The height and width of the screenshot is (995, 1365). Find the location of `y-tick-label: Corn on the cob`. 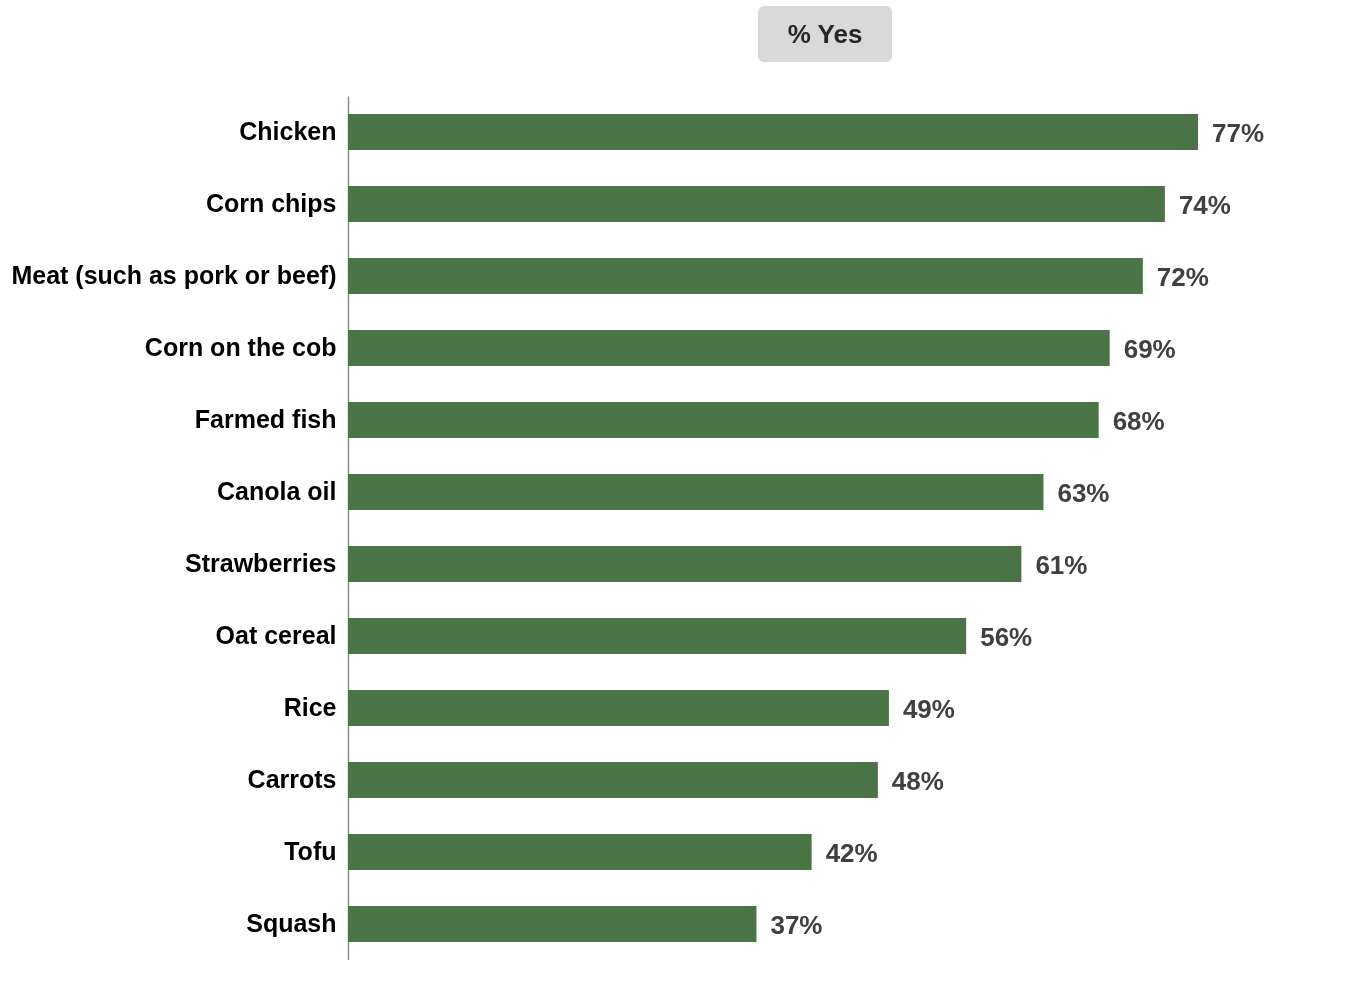

y-tick-label: Corn on the cob is located at coordinates (240, 347).